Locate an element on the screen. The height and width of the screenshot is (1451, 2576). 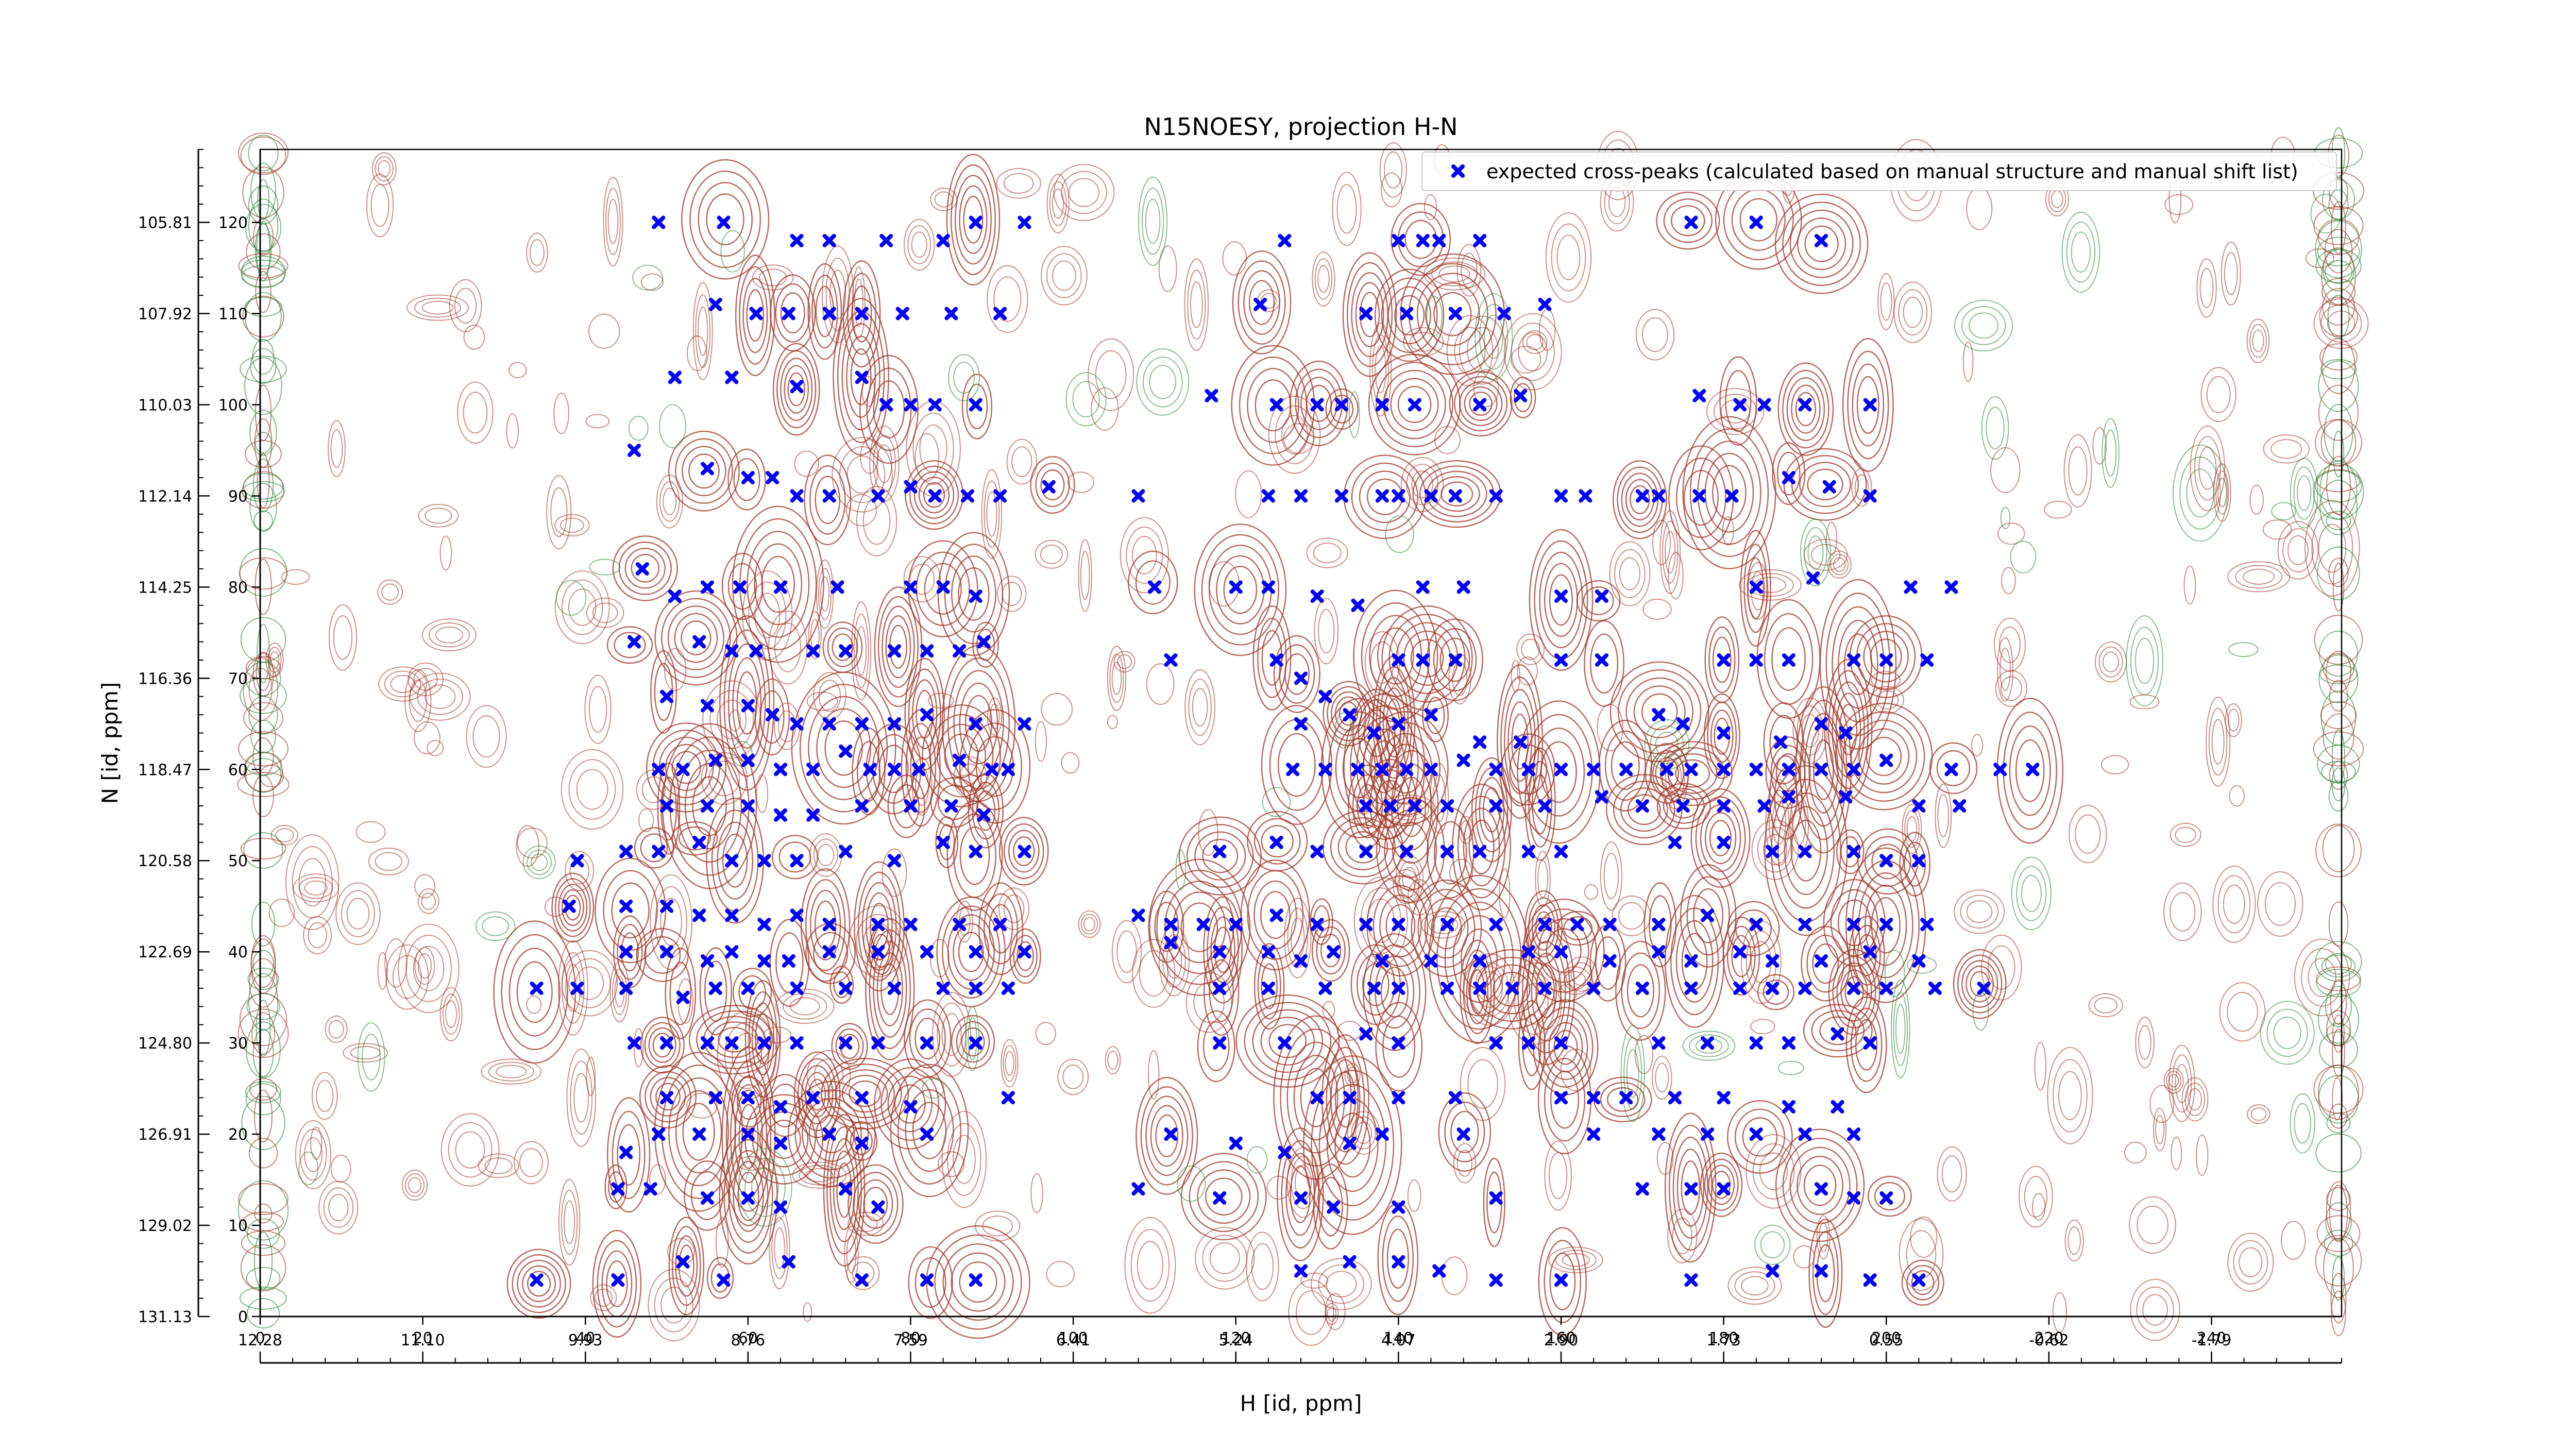
x-tick-label: 240 is located at coordinates (2211, 1338).